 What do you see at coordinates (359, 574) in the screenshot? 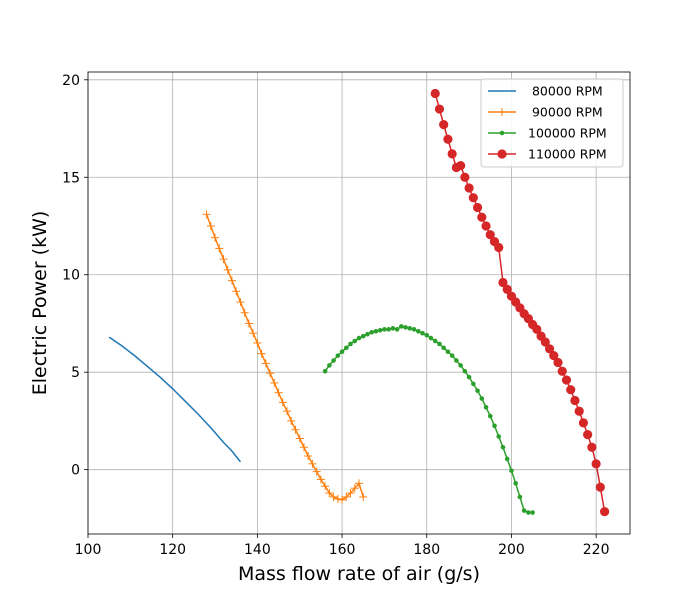
I see `x-axis-label: Mass flow rate of air (g/s)` at bounding box center [359, 574].